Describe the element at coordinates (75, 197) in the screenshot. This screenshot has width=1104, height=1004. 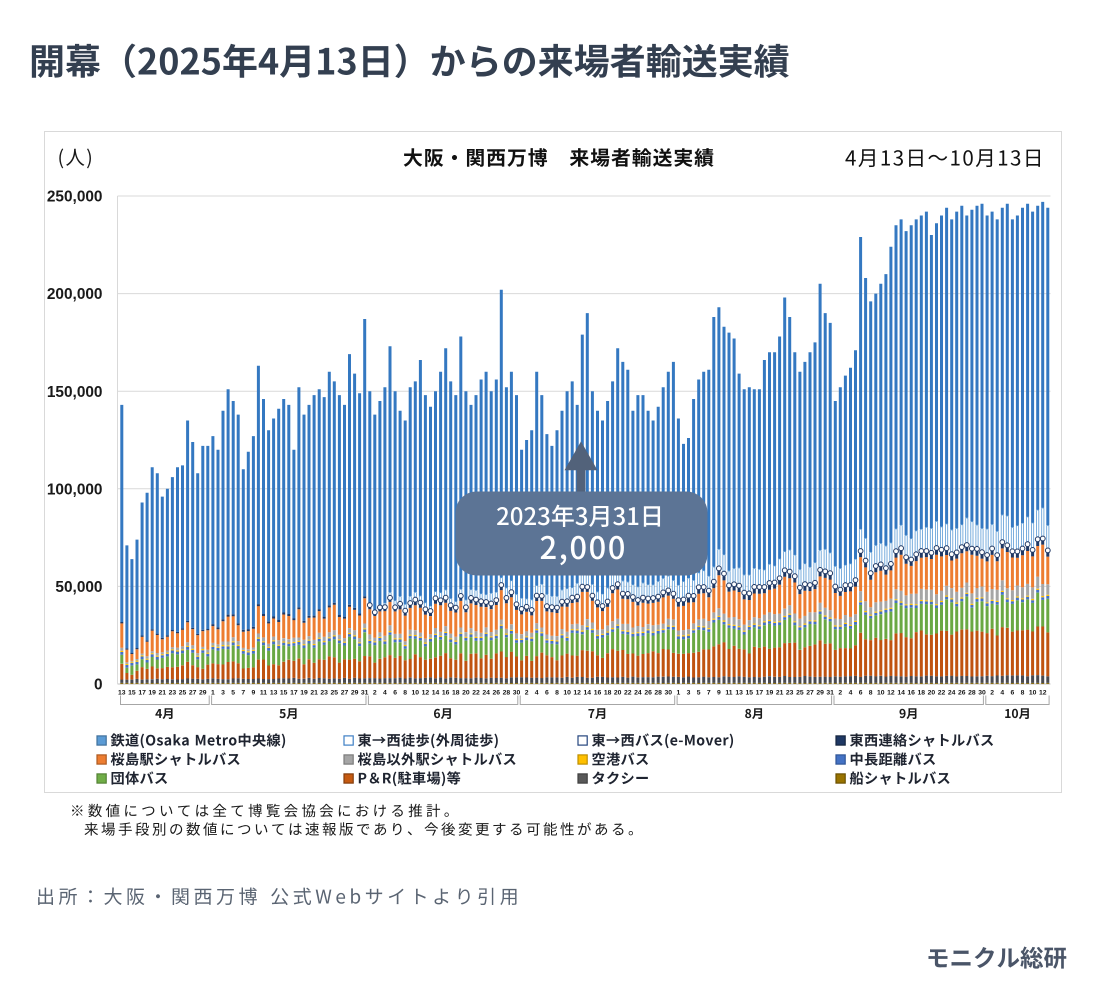
I see `svg-text: 250,000` at that location.